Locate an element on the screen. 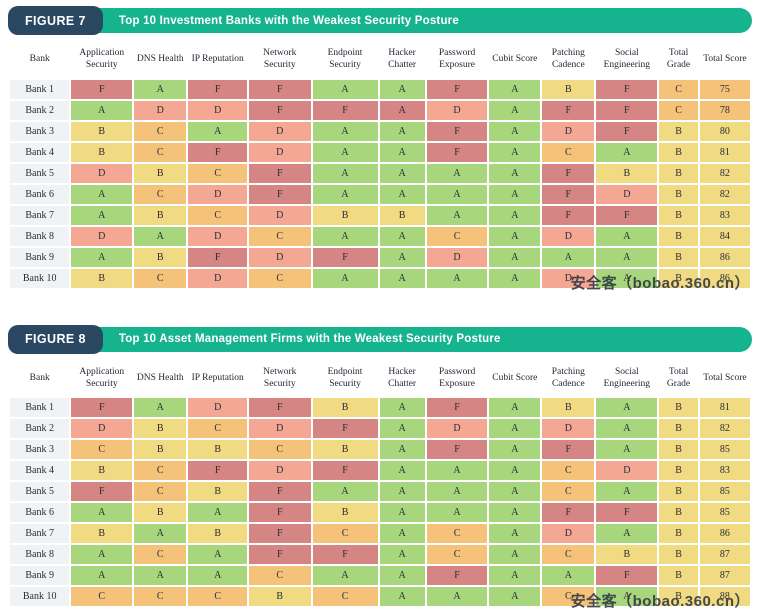 The image size is (760, 616). bank-name-cell: Bank 2 is located at coordinates (40, 110).